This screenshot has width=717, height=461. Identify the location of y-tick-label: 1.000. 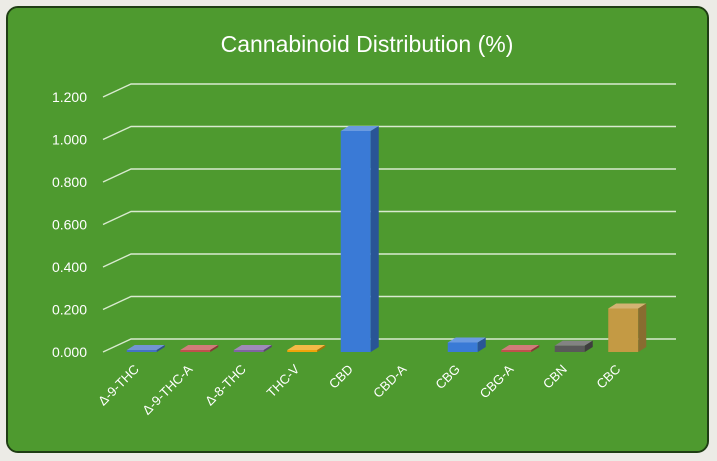
(69, 140).